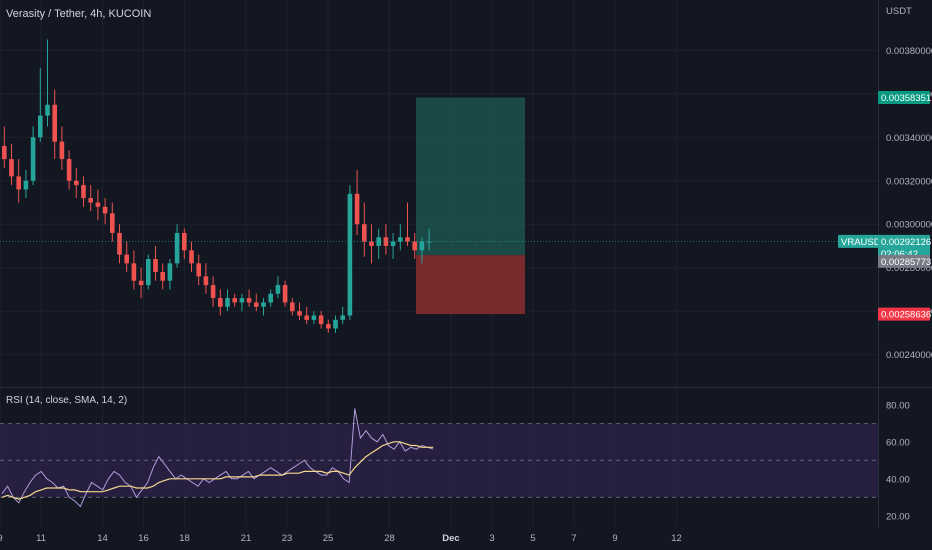 This screenshot has width=932, height=550. I want to click on time-tick-label: 16, so click(143, 538).